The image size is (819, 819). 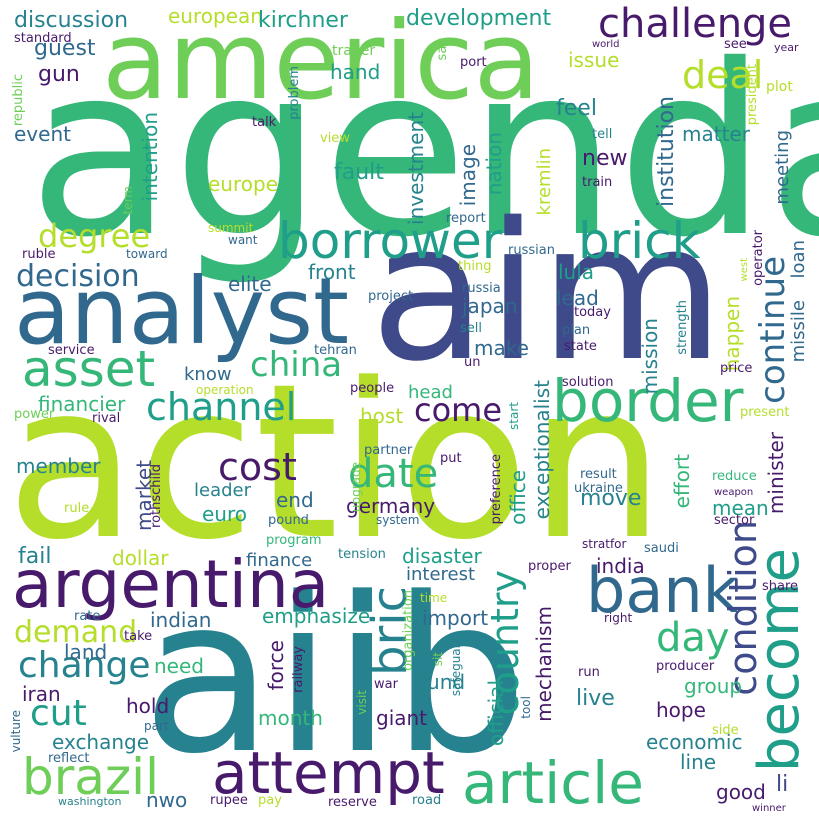 What do you see at coordinates (86, 652) in the screenshot?
I see `word-land: land` at bounding box center [86, 652].